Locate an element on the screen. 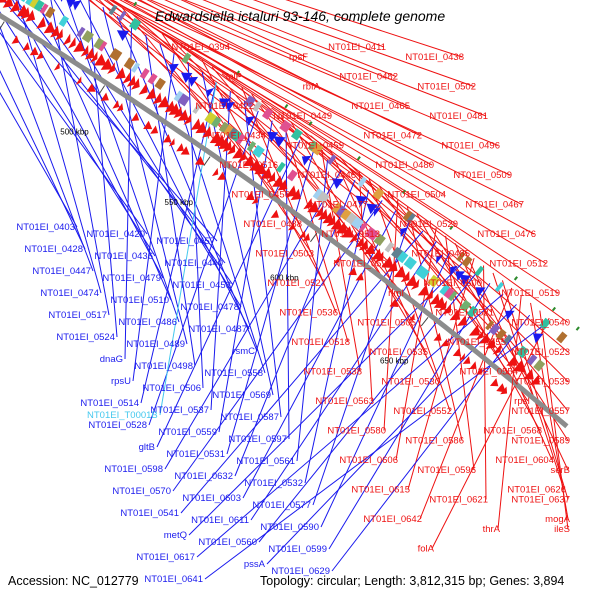 The height and width of the screenshot is (600, 600). gene-label: NT01EI_0530 is located at coordinates (410, 382).